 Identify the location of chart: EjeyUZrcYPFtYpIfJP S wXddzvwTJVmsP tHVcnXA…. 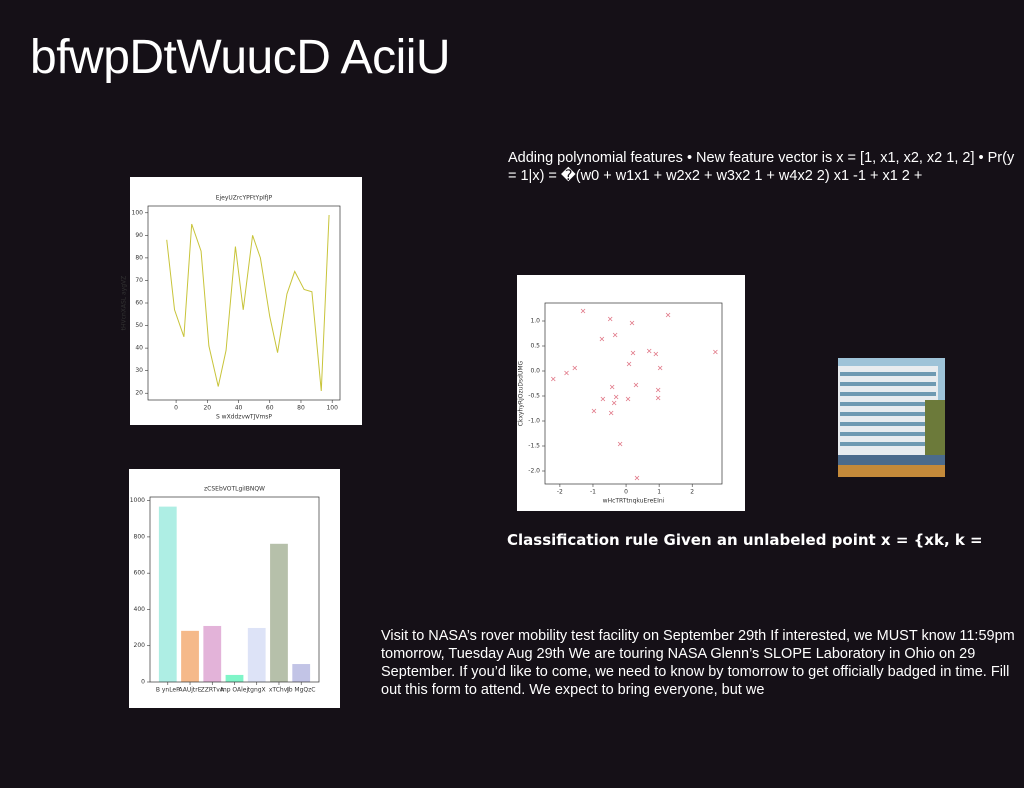
(241, 301).